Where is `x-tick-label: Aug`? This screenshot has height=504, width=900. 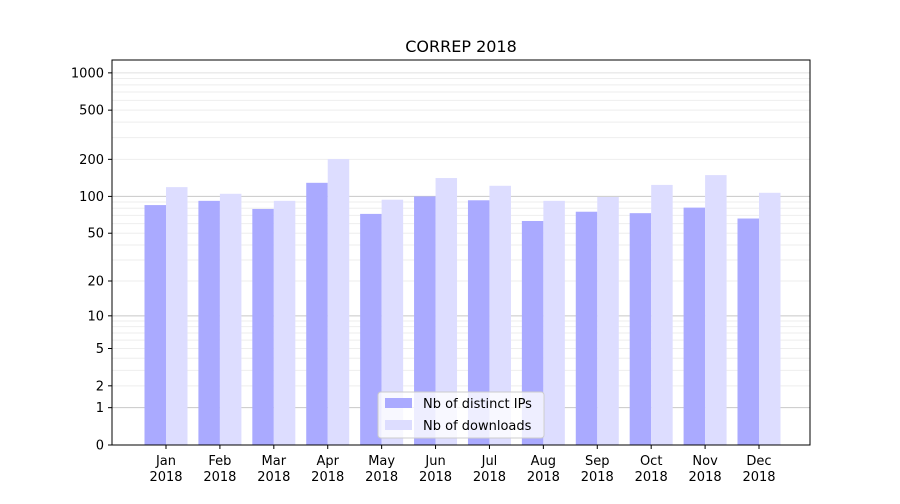 x-tick-label: Aug is located at coordinates (543, 461).